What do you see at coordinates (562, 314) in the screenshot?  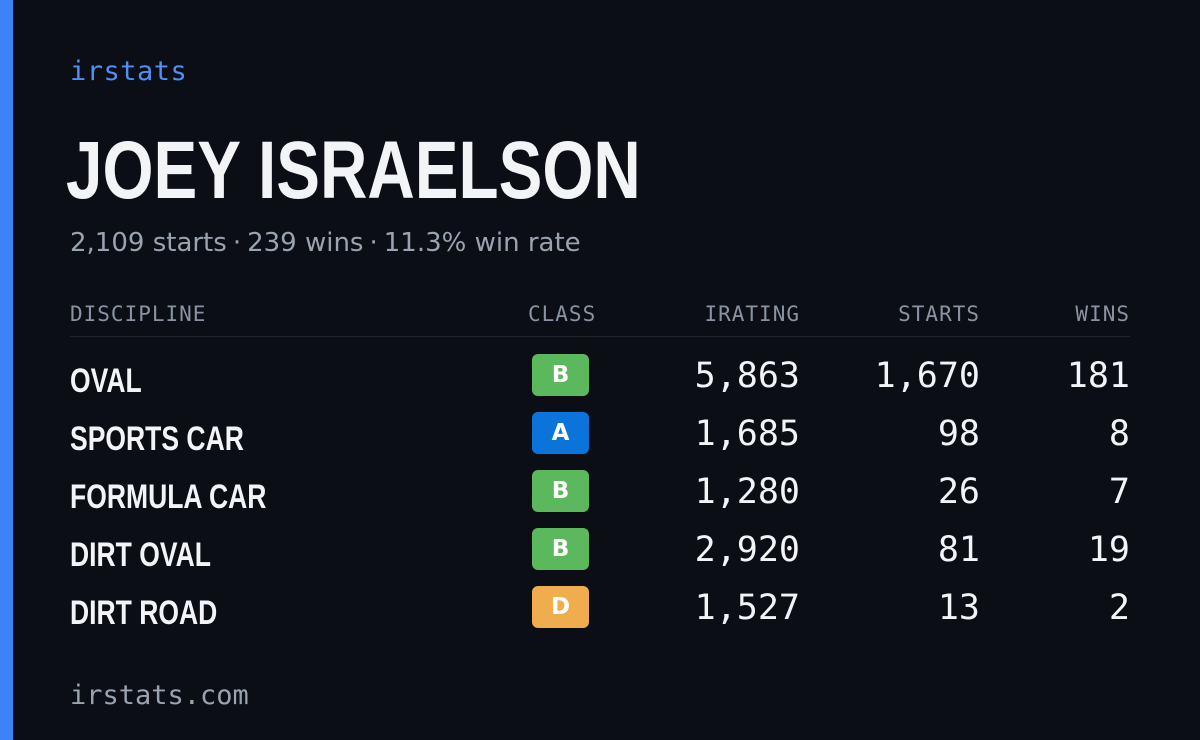 I see `header-class: CLASS` at bounding box center [562, 314].